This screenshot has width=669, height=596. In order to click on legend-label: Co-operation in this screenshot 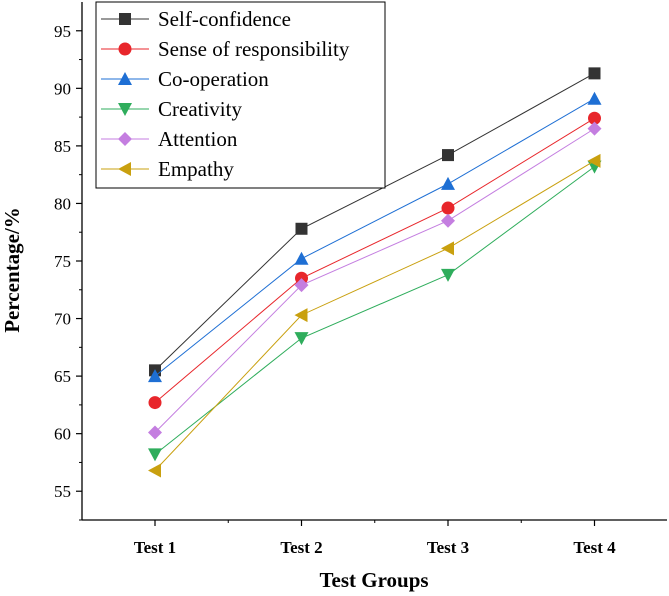, I will do `click(213, 79)`.